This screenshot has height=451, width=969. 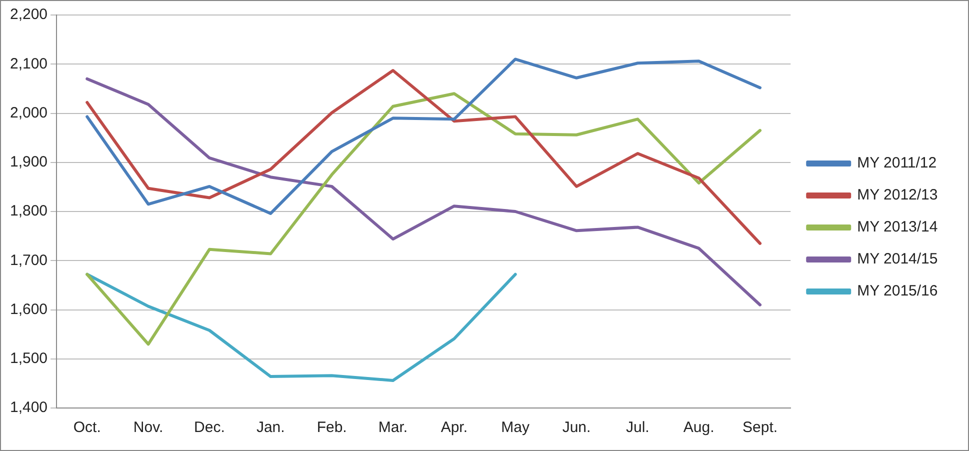 What do you see at coordinates (897, 291) in the screenshot?
I see `legend-label: MY 2015/16` at bounding box center [897, 291].